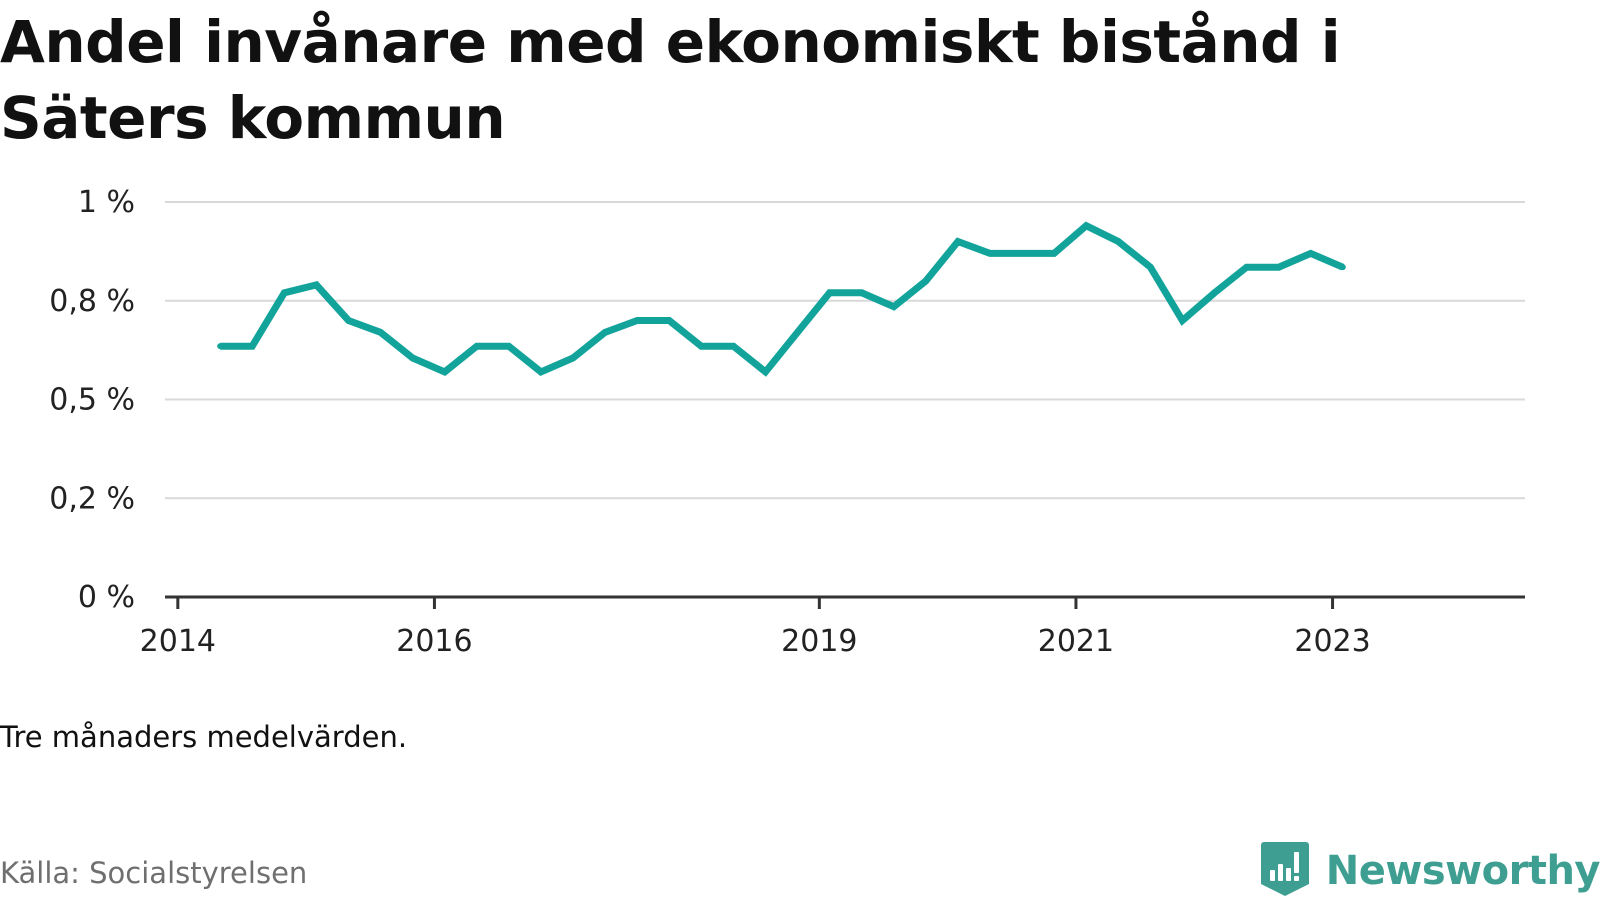  What do you see at coordinates (434, 641) in the screenshot?
I see `x-tick-label: 2016` at bounding box center [434, 641].